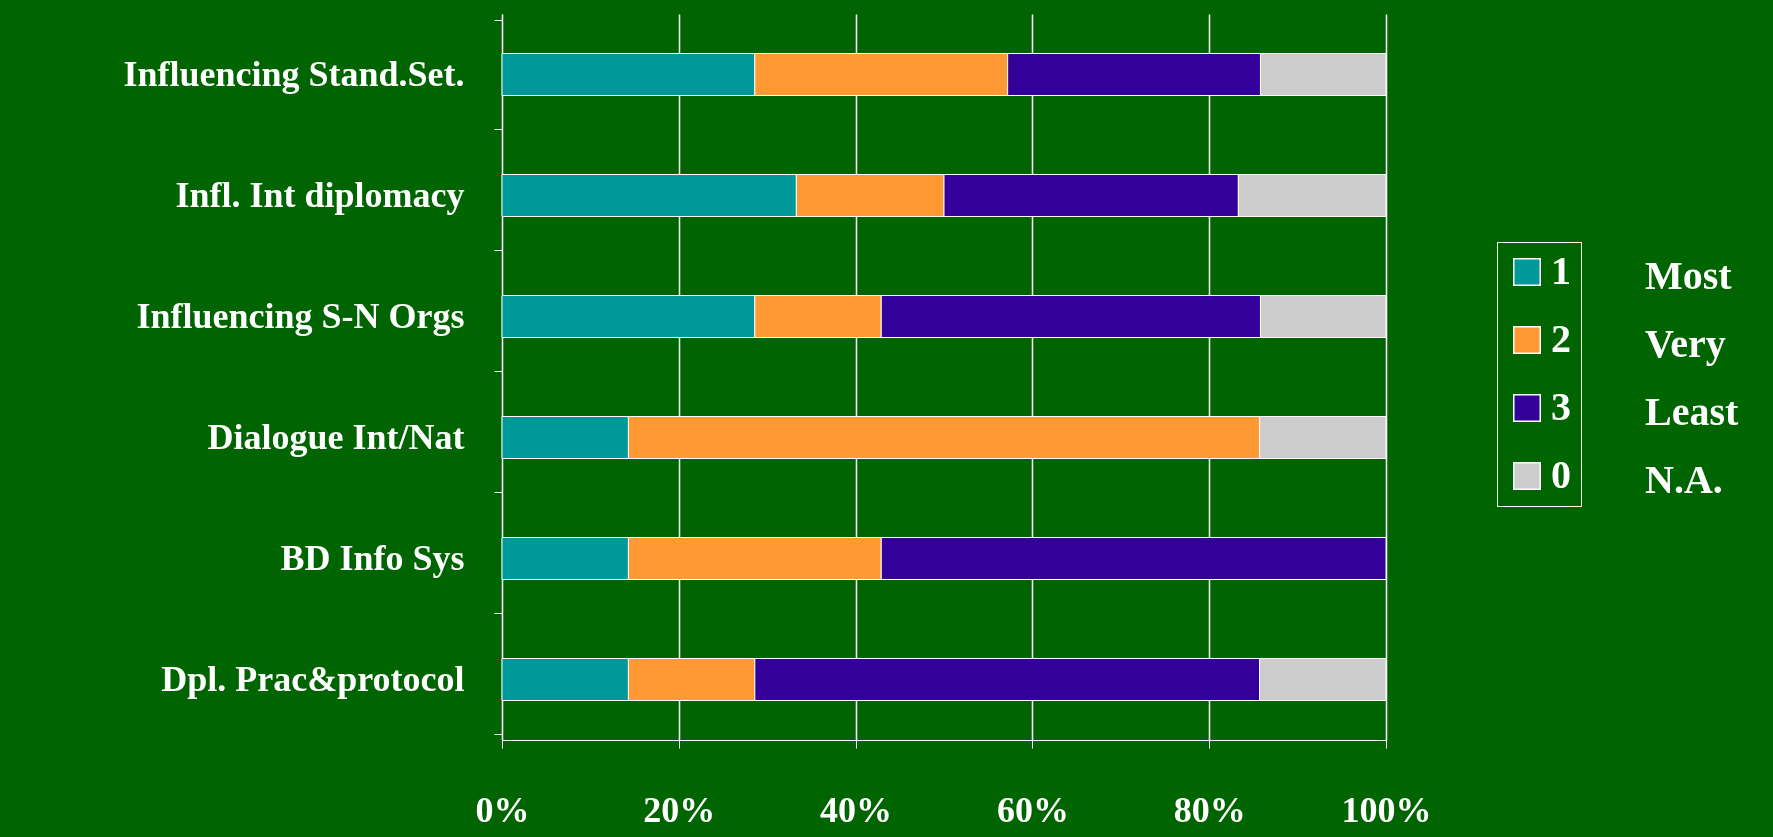 Image resolution: width=1773 pixels, height=837 pixels. I want to click on text: Very, so click(1685, 343).